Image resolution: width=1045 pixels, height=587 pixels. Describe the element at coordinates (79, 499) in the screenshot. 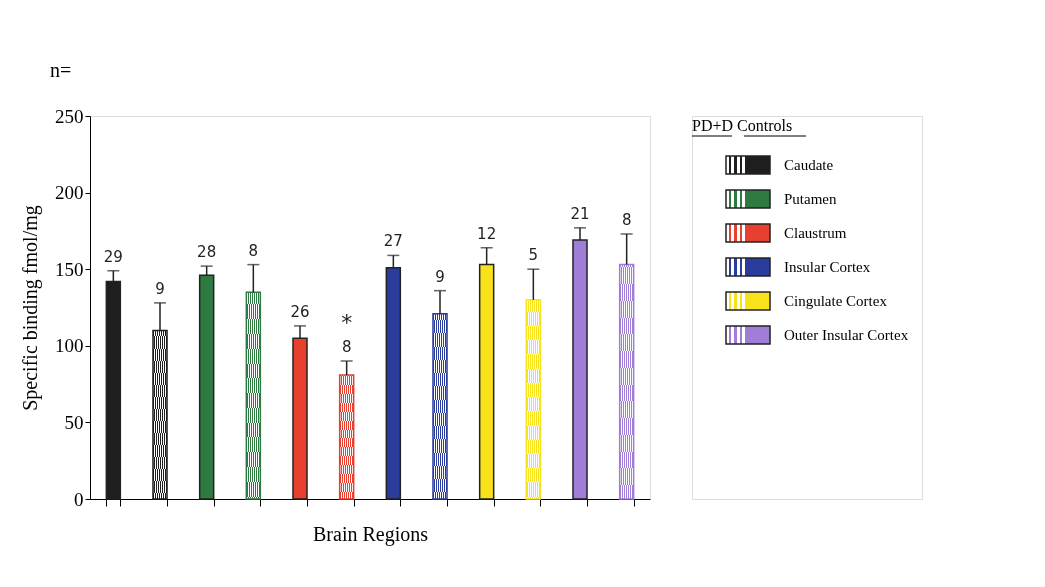

I see `y-tick-label: 0` at that location.